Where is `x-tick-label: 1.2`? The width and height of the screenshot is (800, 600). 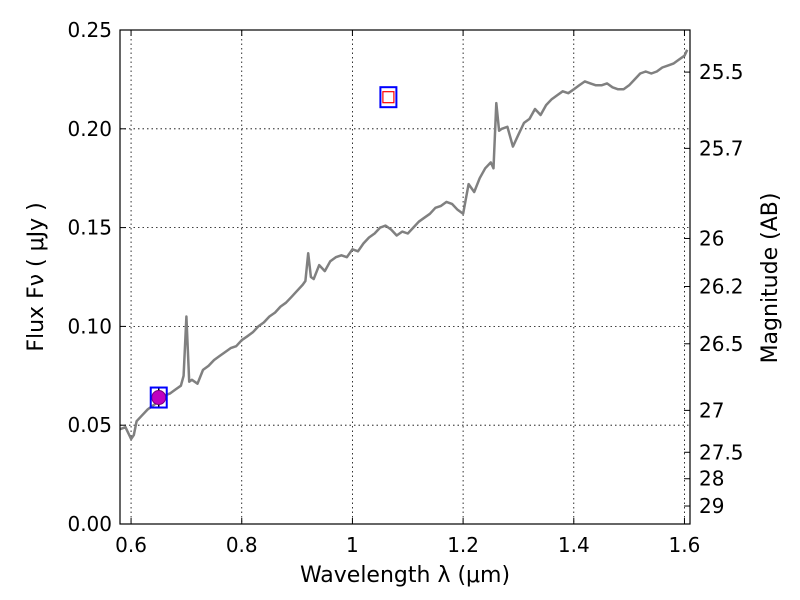
x-tick-label: 1.2 is located at coordinates (463, 545).